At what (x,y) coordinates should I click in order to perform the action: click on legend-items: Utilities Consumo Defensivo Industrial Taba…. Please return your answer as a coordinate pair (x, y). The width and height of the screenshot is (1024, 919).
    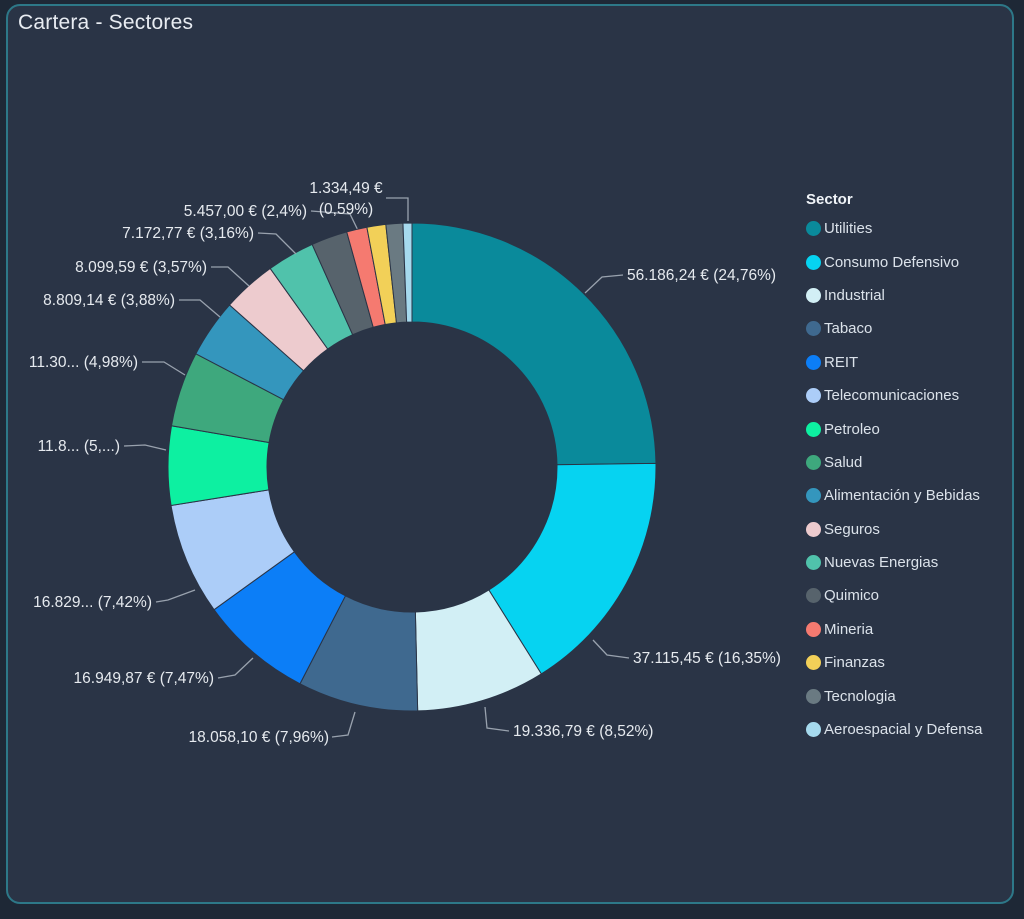
    Looking at the image, I should click on (912, 479).